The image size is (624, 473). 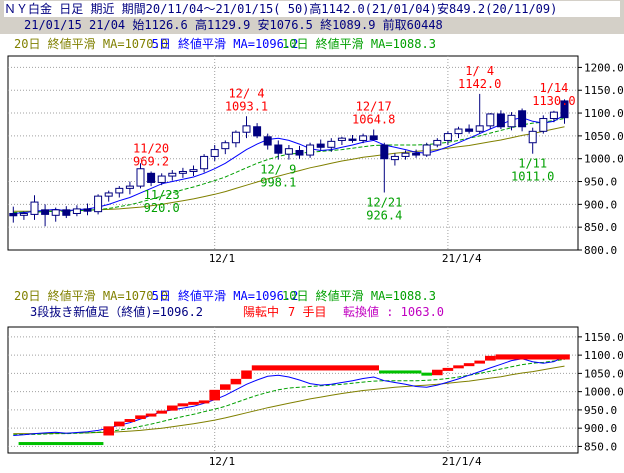 What do you see at coordinates (225, 295) in the screenshot?
I see `legend-ma5: 5日 終値平滑 MA=1096.2` at bounding box center [225, 295].